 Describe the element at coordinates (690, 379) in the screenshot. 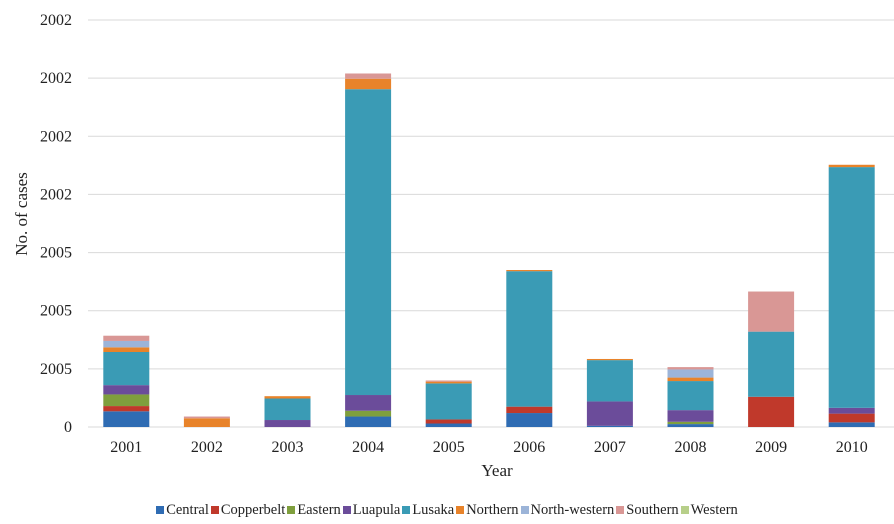

I see `bar-segment-northern-2008` at that location.